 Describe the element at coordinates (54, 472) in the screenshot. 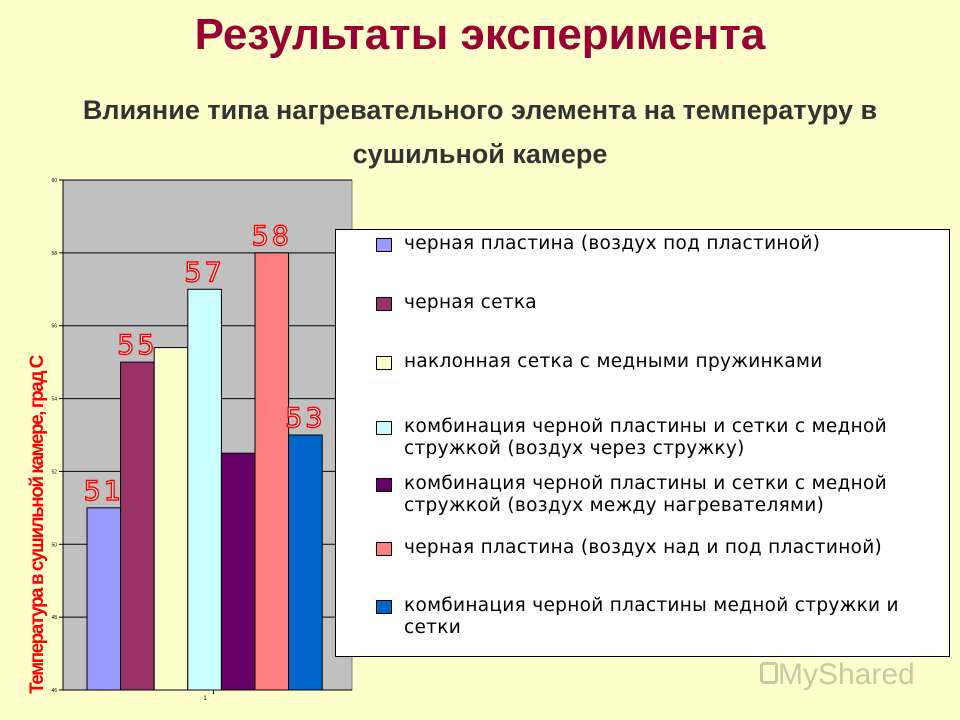

I see `y-tick-label: 52` at that location.